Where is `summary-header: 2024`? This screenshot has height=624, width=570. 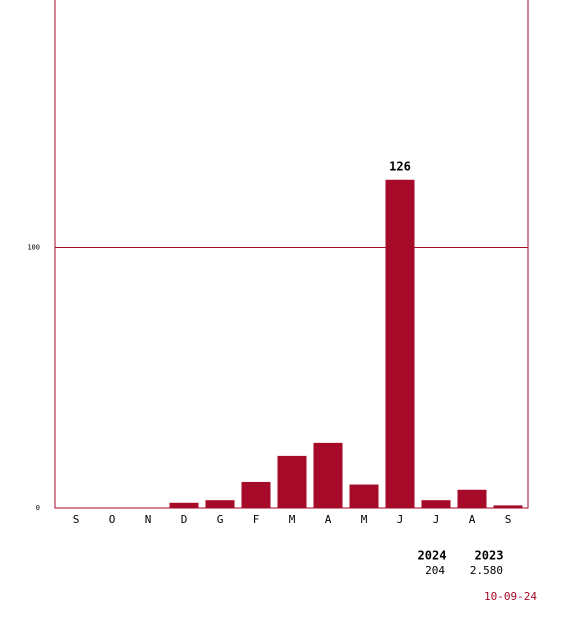 summary-header: 2024 is located at coordinates (432, 556).